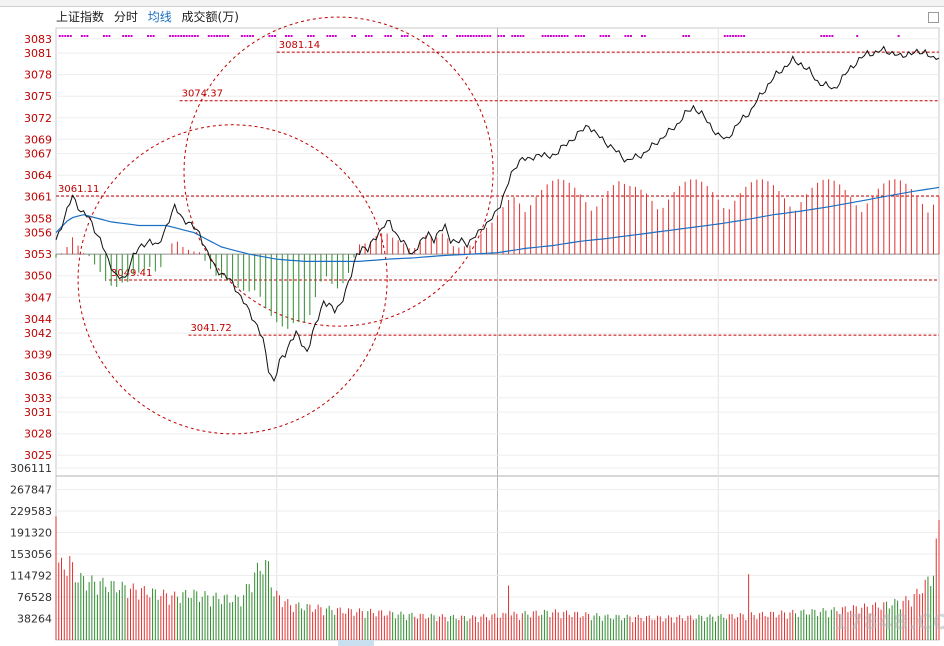 The image size is (944, 646). I want to click on price-tick-3033: 3033, so click(38, 398).